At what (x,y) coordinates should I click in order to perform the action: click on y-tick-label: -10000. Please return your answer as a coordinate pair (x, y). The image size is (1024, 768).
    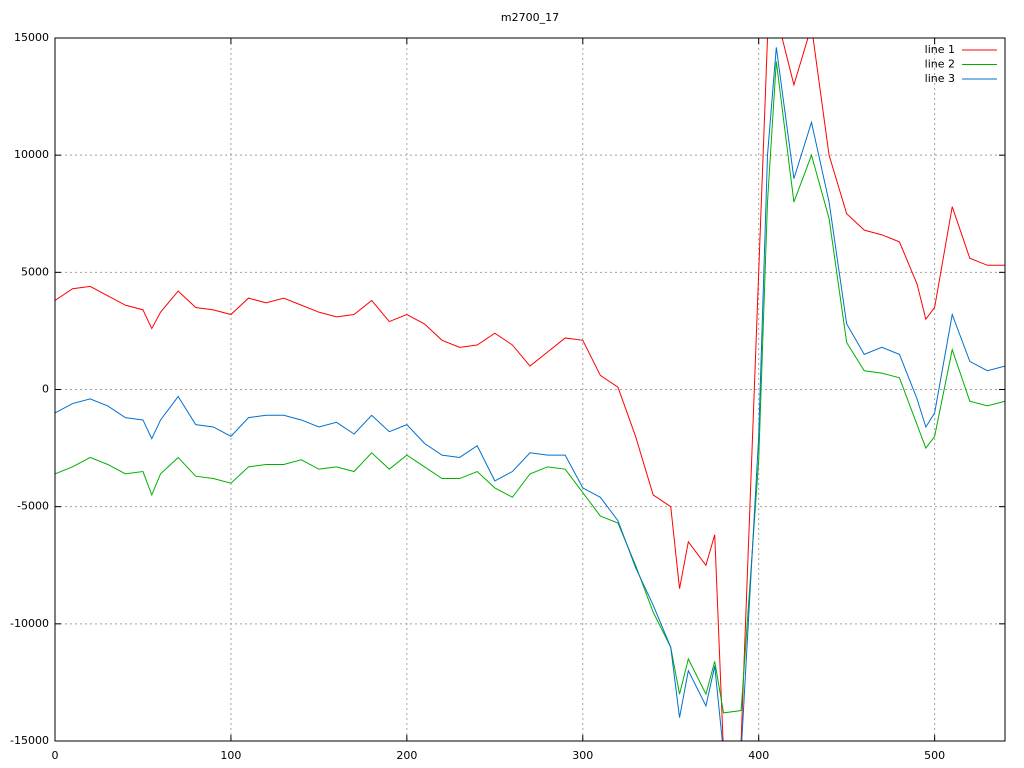
    Looking at the image, I should click on (29, 623).